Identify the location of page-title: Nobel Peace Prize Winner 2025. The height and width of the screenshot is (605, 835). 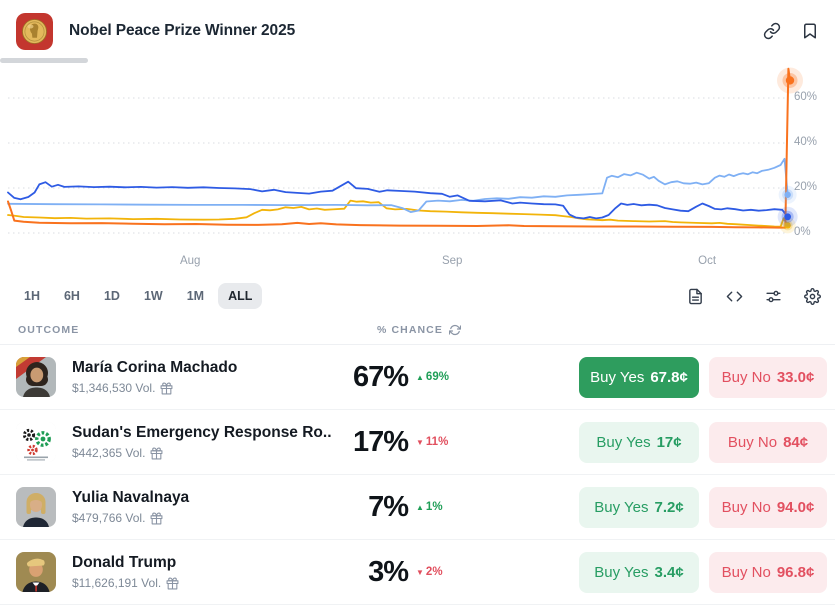
(182, 30).